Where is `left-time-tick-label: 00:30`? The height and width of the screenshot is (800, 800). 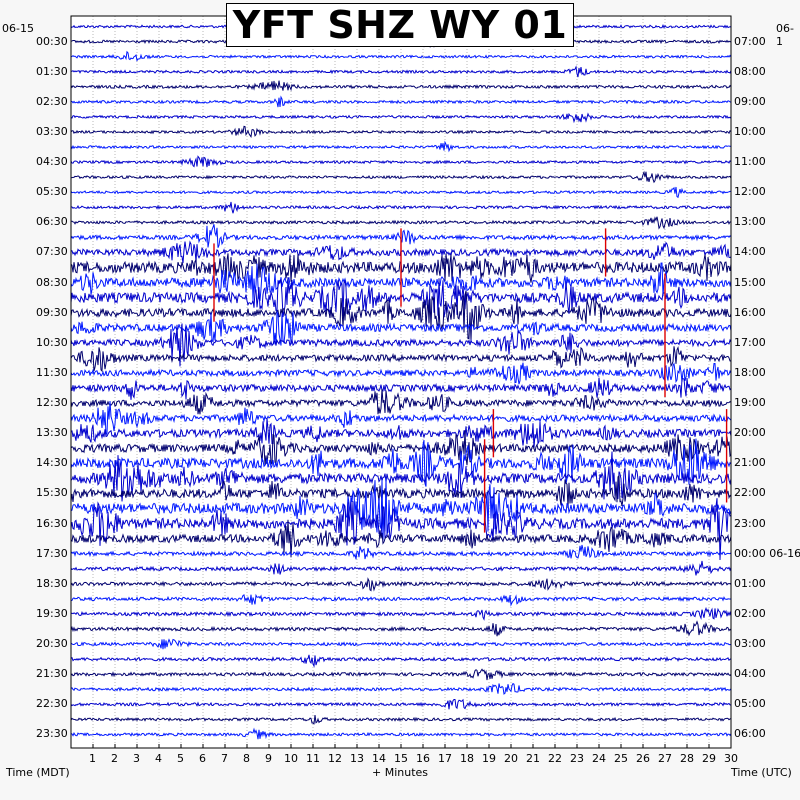 left-time-tick-label: 00:30 is located at coordinates (52, 41).